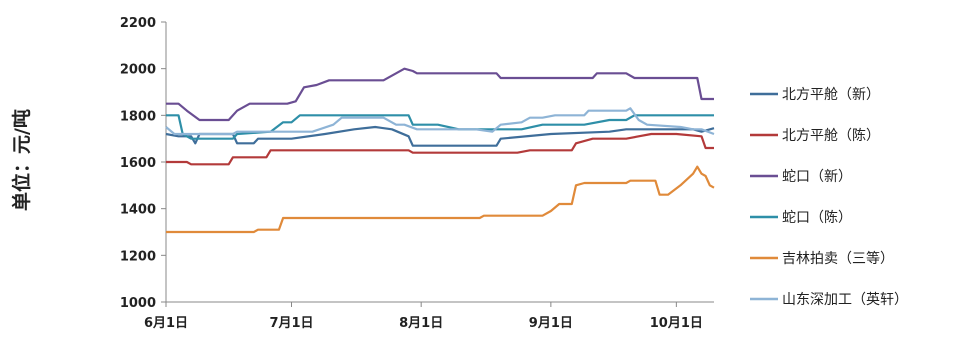 This screenshot has width=956, height=338. I want to click on y-axis-title: 单位：元/吨, so click(21, 160).